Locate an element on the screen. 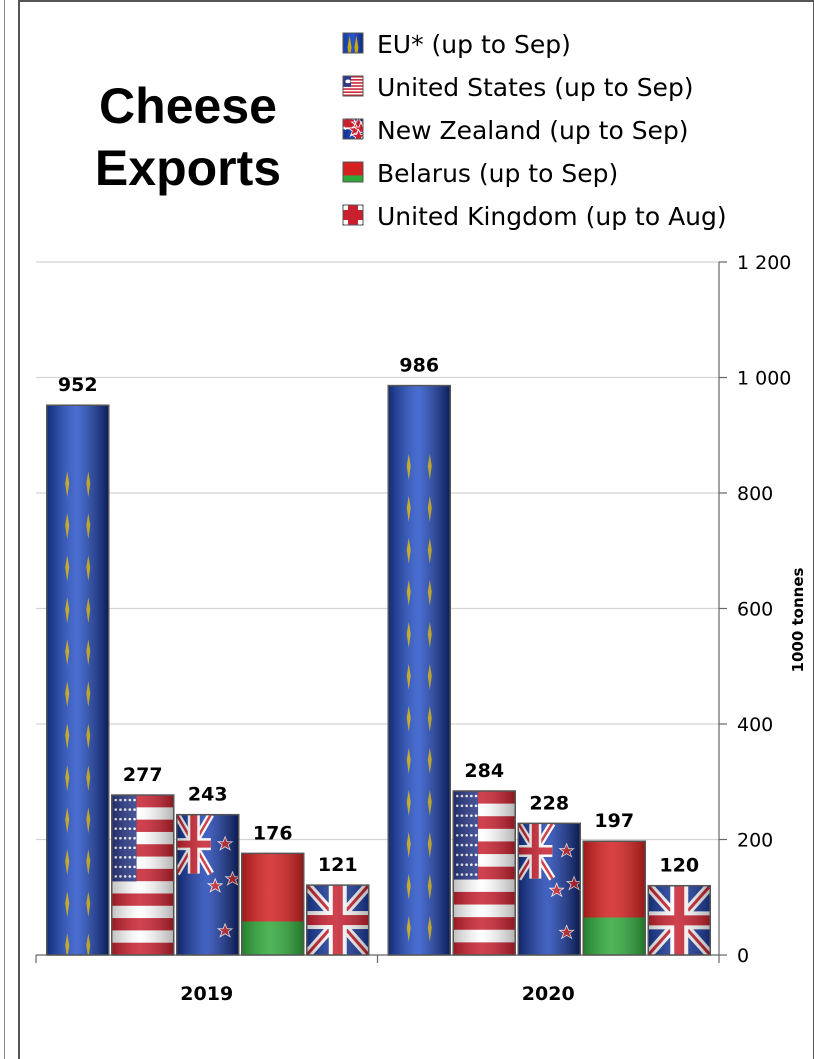 The width and height of the screenshot is (814, 1059). y-tick-label: 800 is located at coordinates (755, 494).